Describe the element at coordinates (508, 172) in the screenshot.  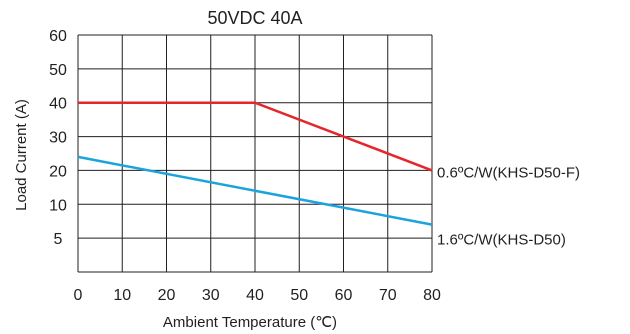
I see `series-label: 0.6ºC/W(KHS-D50-F)` at that location.